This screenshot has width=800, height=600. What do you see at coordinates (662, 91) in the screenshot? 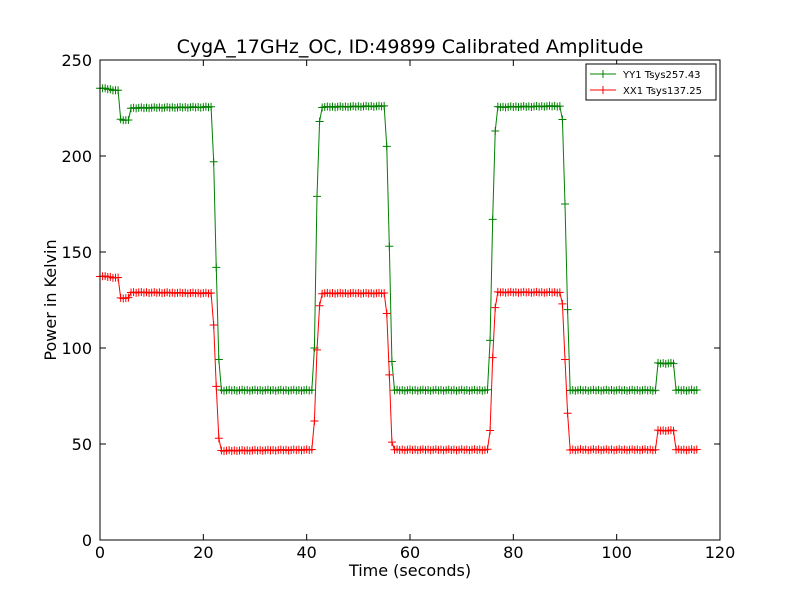
I see `legend-label-xx1: XX1 Tsys137.25` at bounding box center [662, 91].